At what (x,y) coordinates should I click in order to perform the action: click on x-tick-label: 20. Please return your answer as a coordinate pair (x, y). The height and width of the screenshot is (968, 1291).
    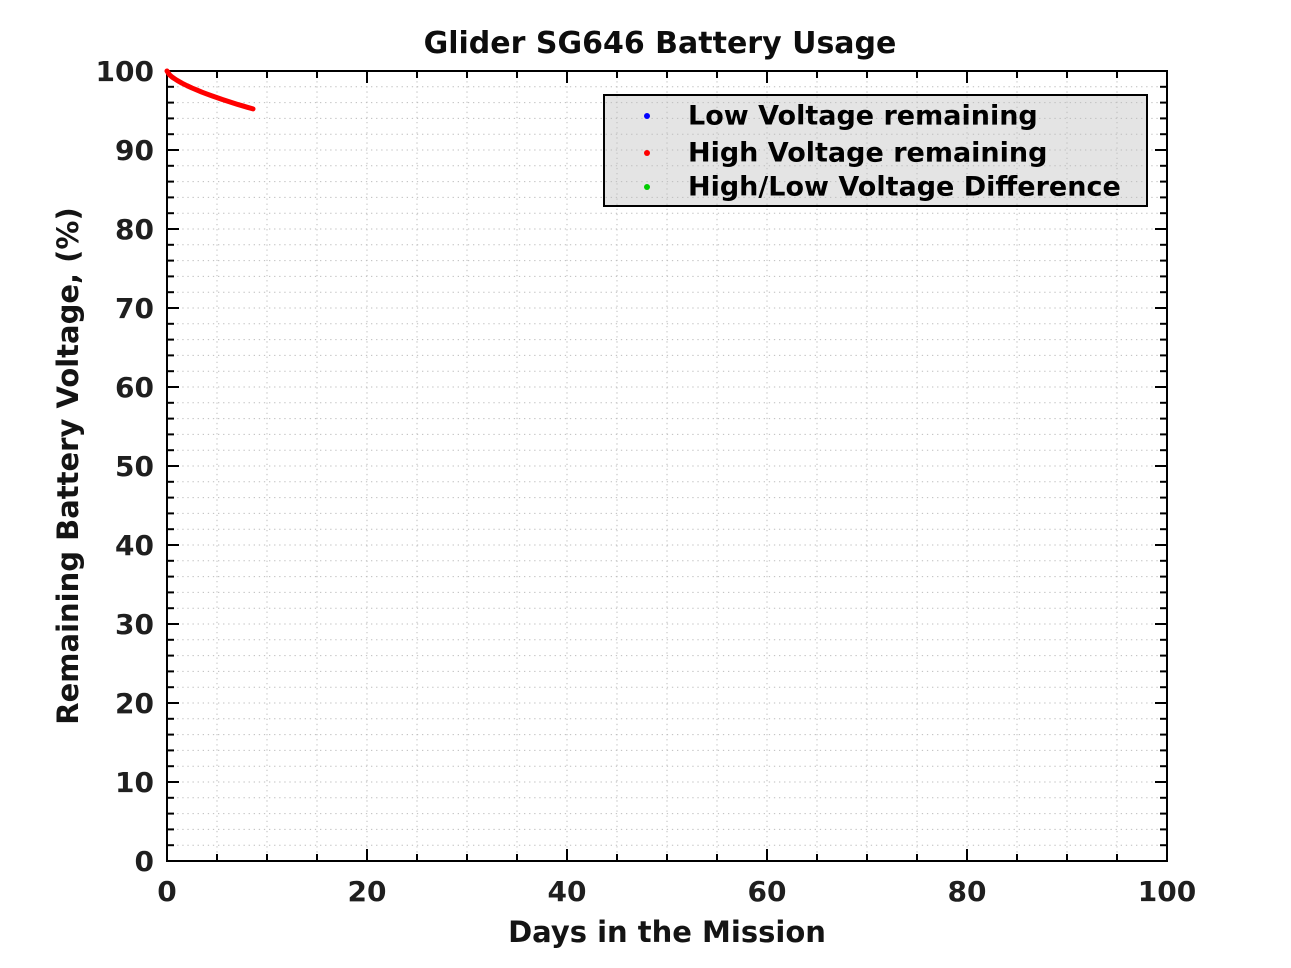
    Looking at the image, I should click on (367, 891).